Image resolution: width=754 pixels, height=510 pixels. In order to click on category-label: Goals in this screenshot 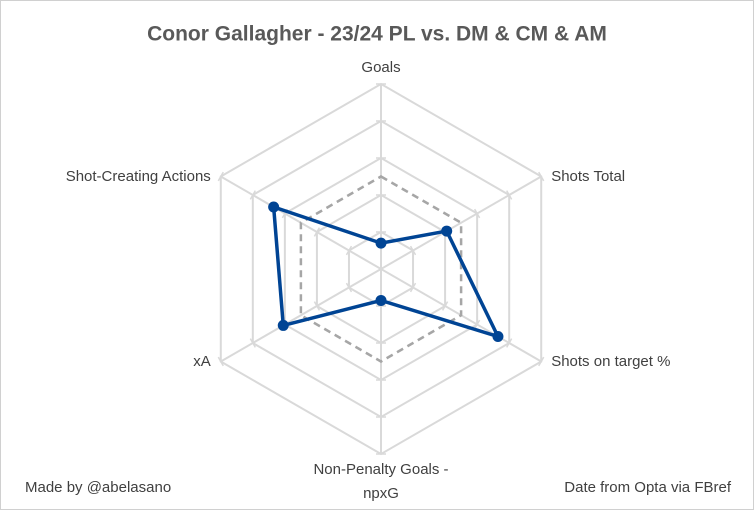, I will do `click(381, 67)`.